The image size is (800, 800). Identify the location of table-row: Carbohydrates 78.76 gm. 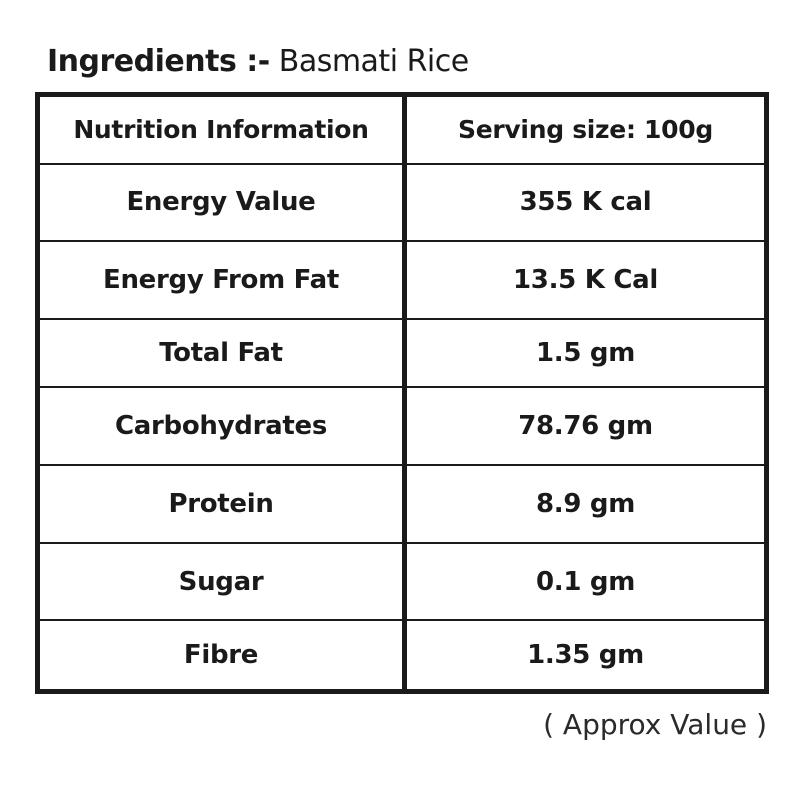
(402, 426).